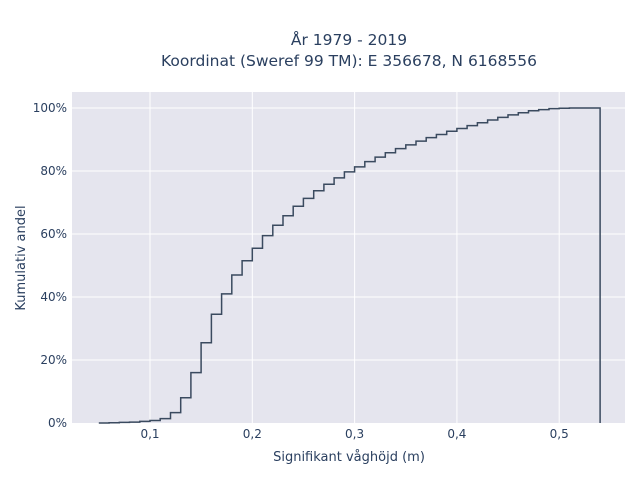 This screenshot has width=640, height=480. What do you see at coordinates (53, 360) in the screenshot?
I see `y-tick-label: 20%` at bounding box center [53, 360].